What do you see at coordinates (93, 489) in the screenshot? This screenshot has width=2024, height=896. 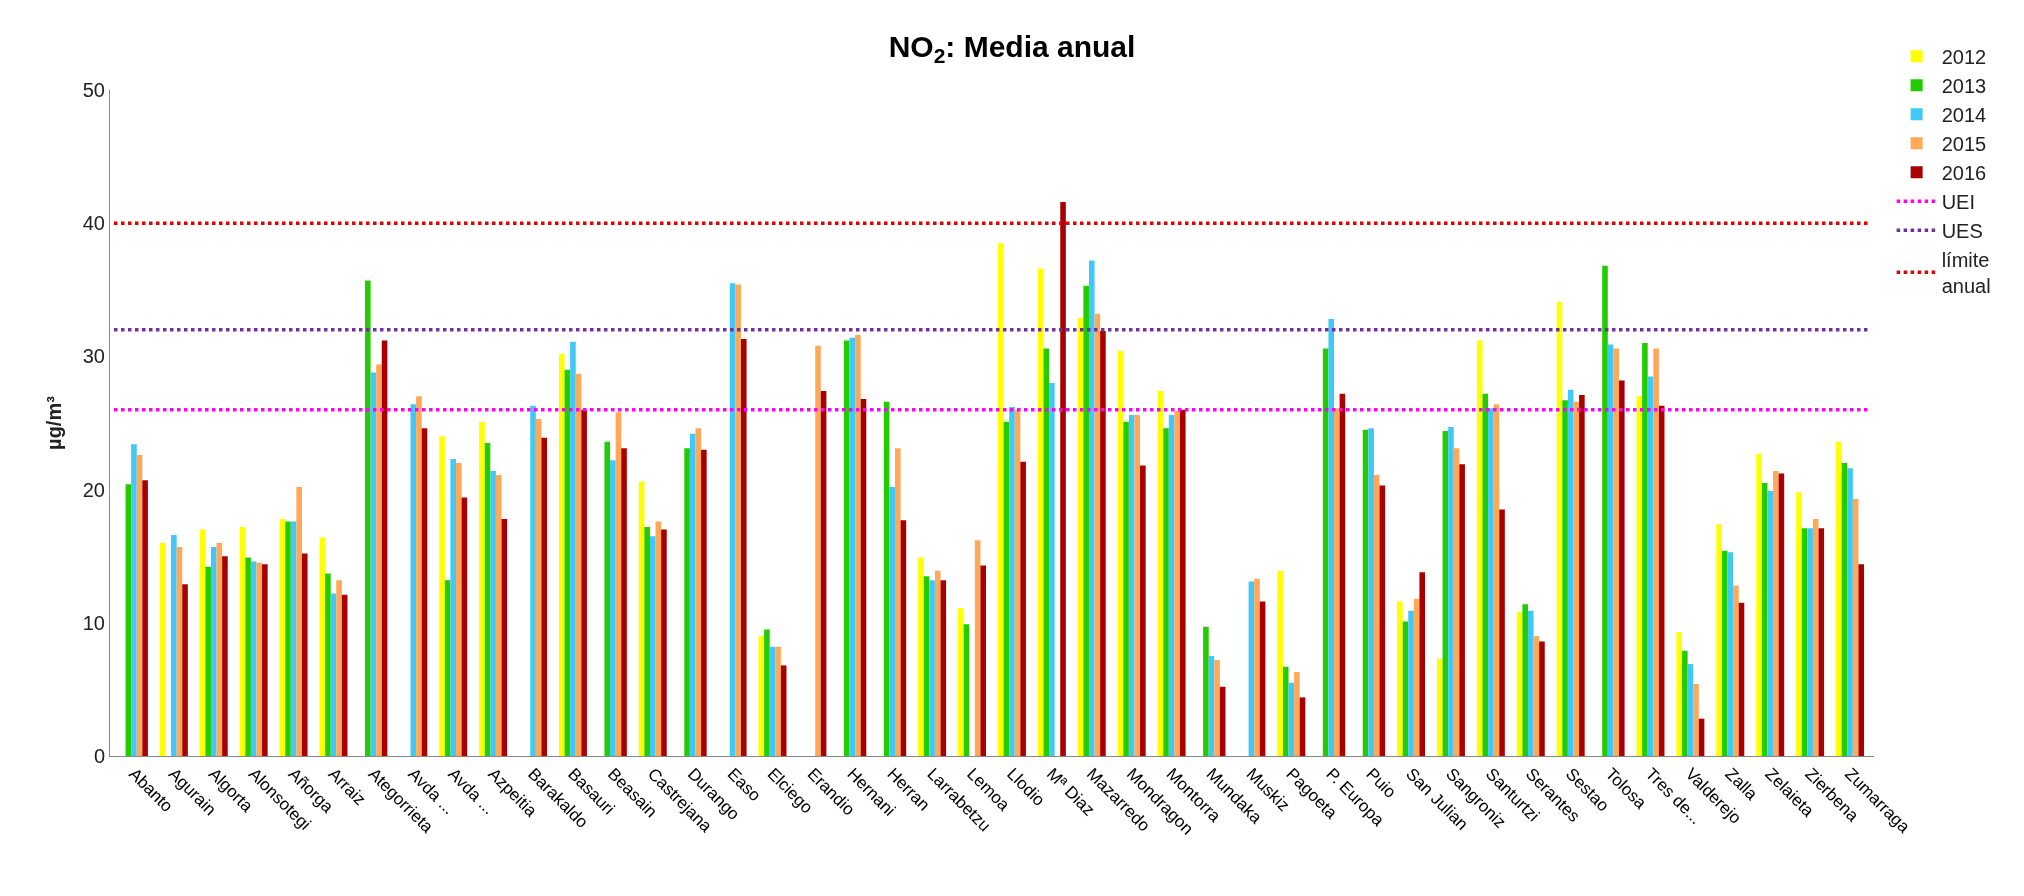 I see `y-tick-label: 20` at bounding box center [93, 489].